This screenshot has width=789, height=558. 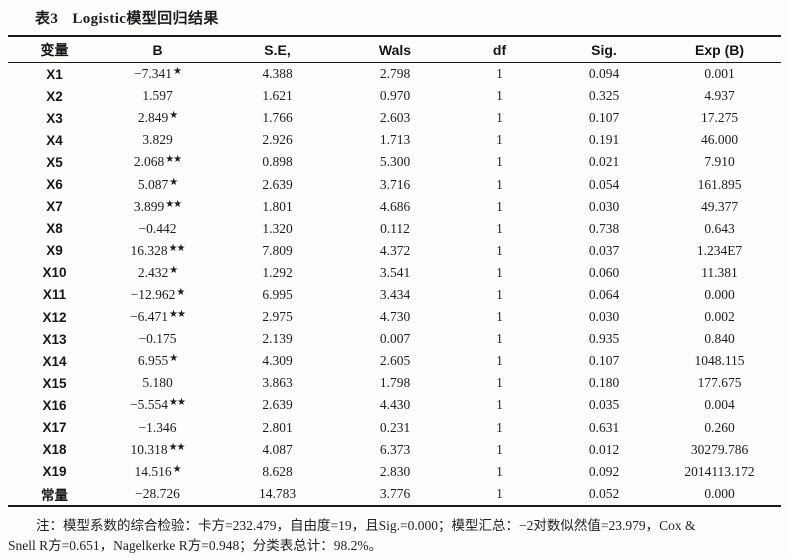 I want to click on wals-cell: 4.730, so click(x=395, y=317).